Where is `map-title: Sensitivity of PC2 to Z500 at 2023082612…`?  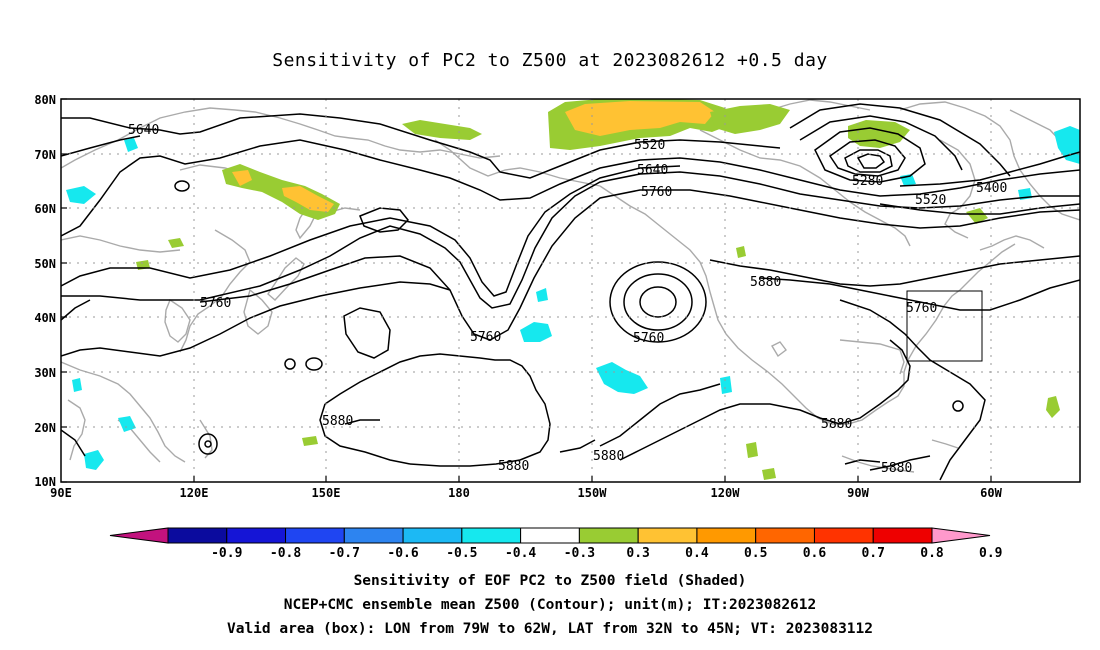
map-title: Sensitivity of PC2 to Z500 at 2023082612… is located at coordinates (550, 60).